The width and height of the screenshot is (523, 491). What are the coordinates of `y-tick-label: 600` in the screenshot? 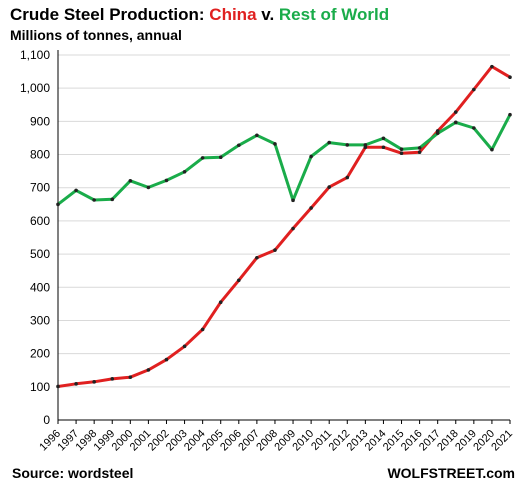 It's located at (40, 221).